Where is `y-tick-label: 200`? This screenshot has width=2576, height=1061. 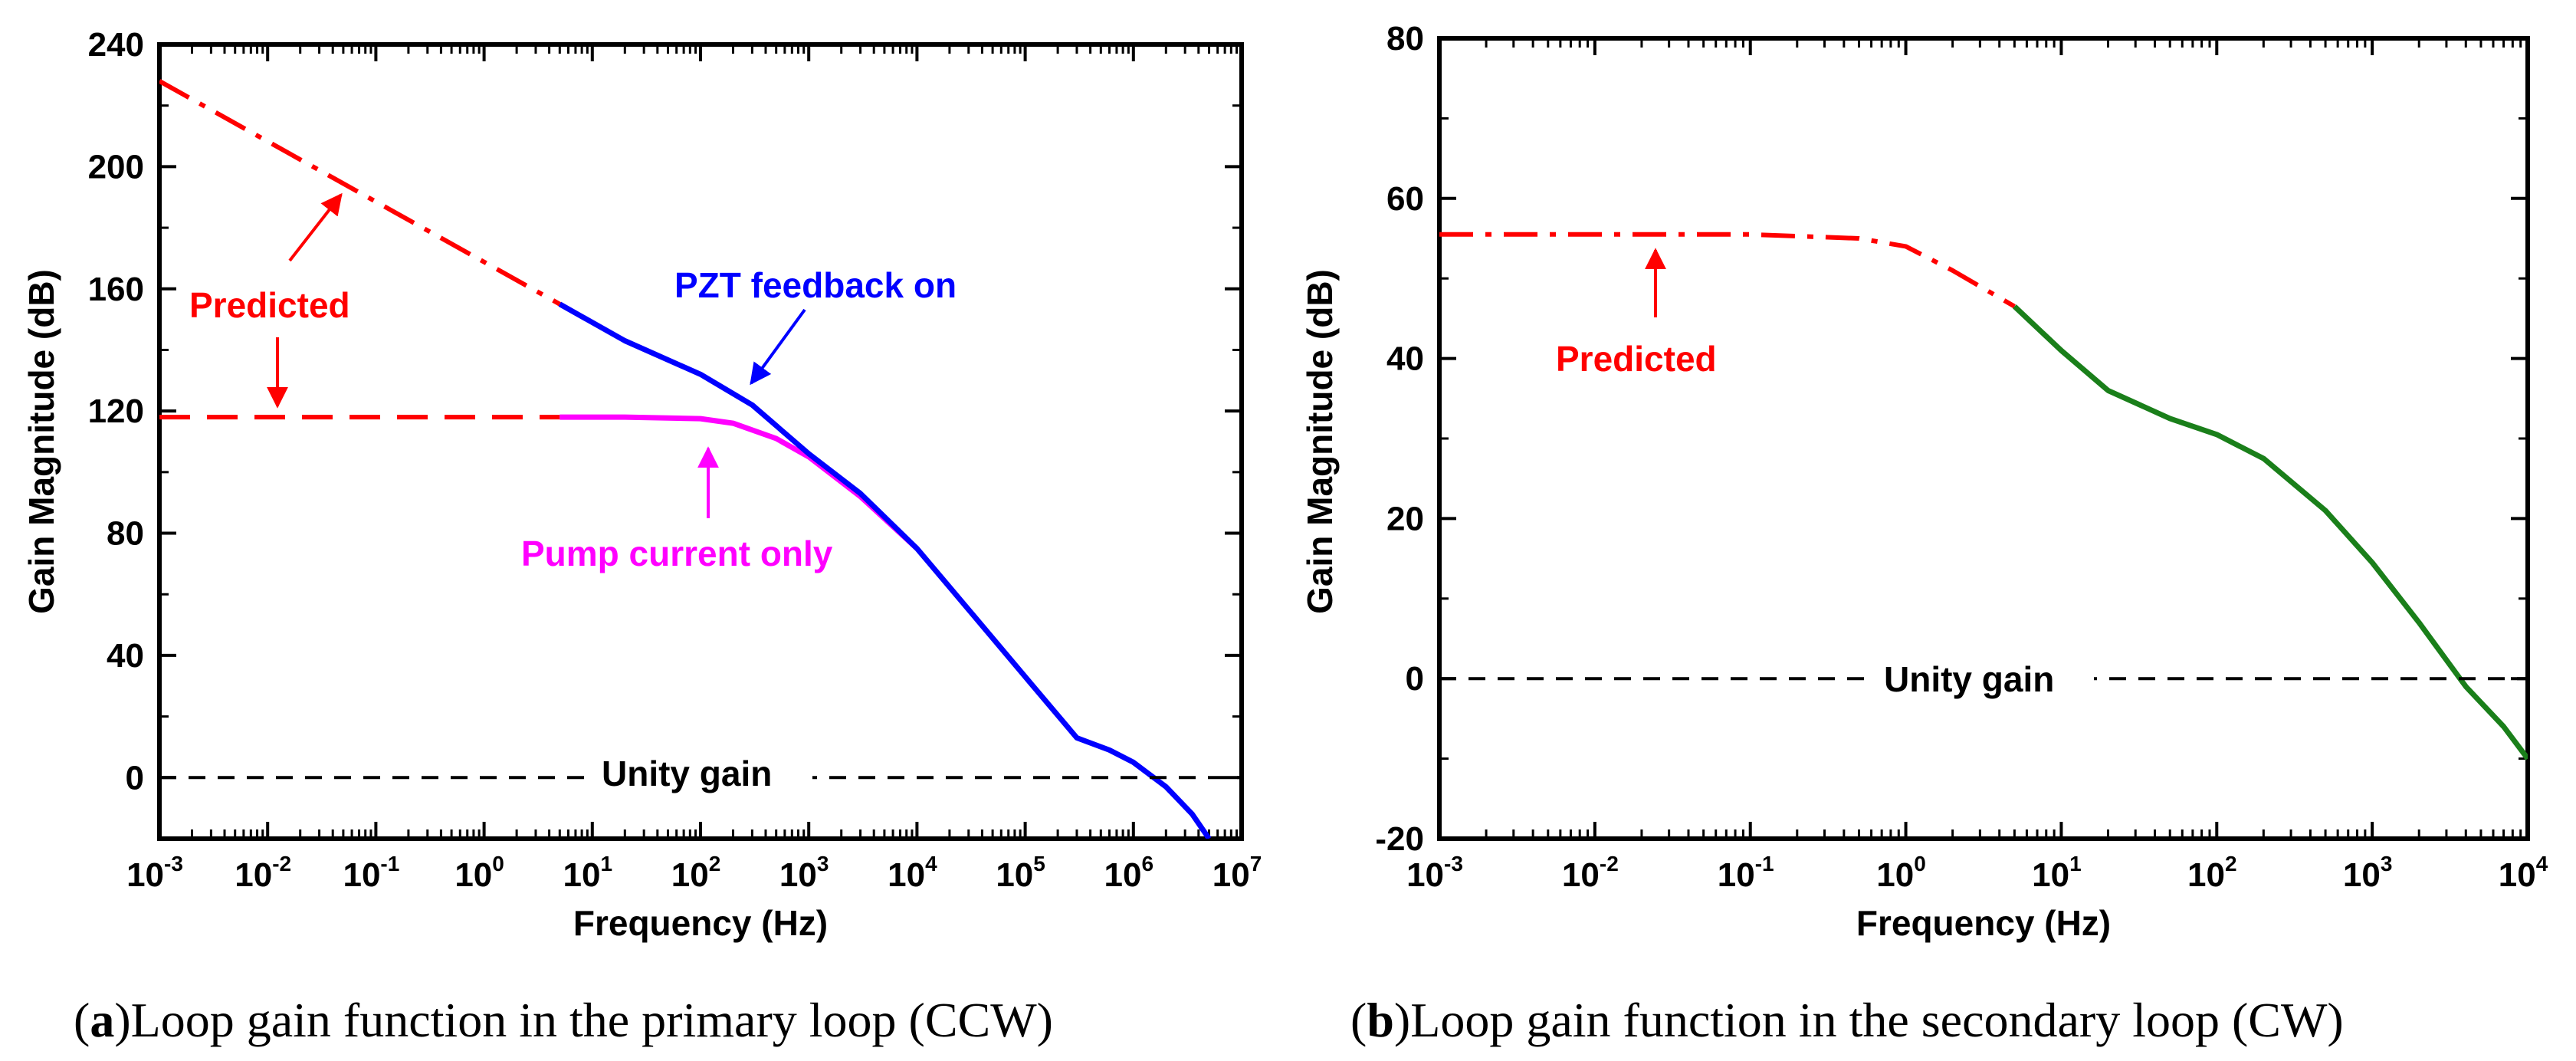
y-tick-label: 200 is located at coordinates (116, 167).